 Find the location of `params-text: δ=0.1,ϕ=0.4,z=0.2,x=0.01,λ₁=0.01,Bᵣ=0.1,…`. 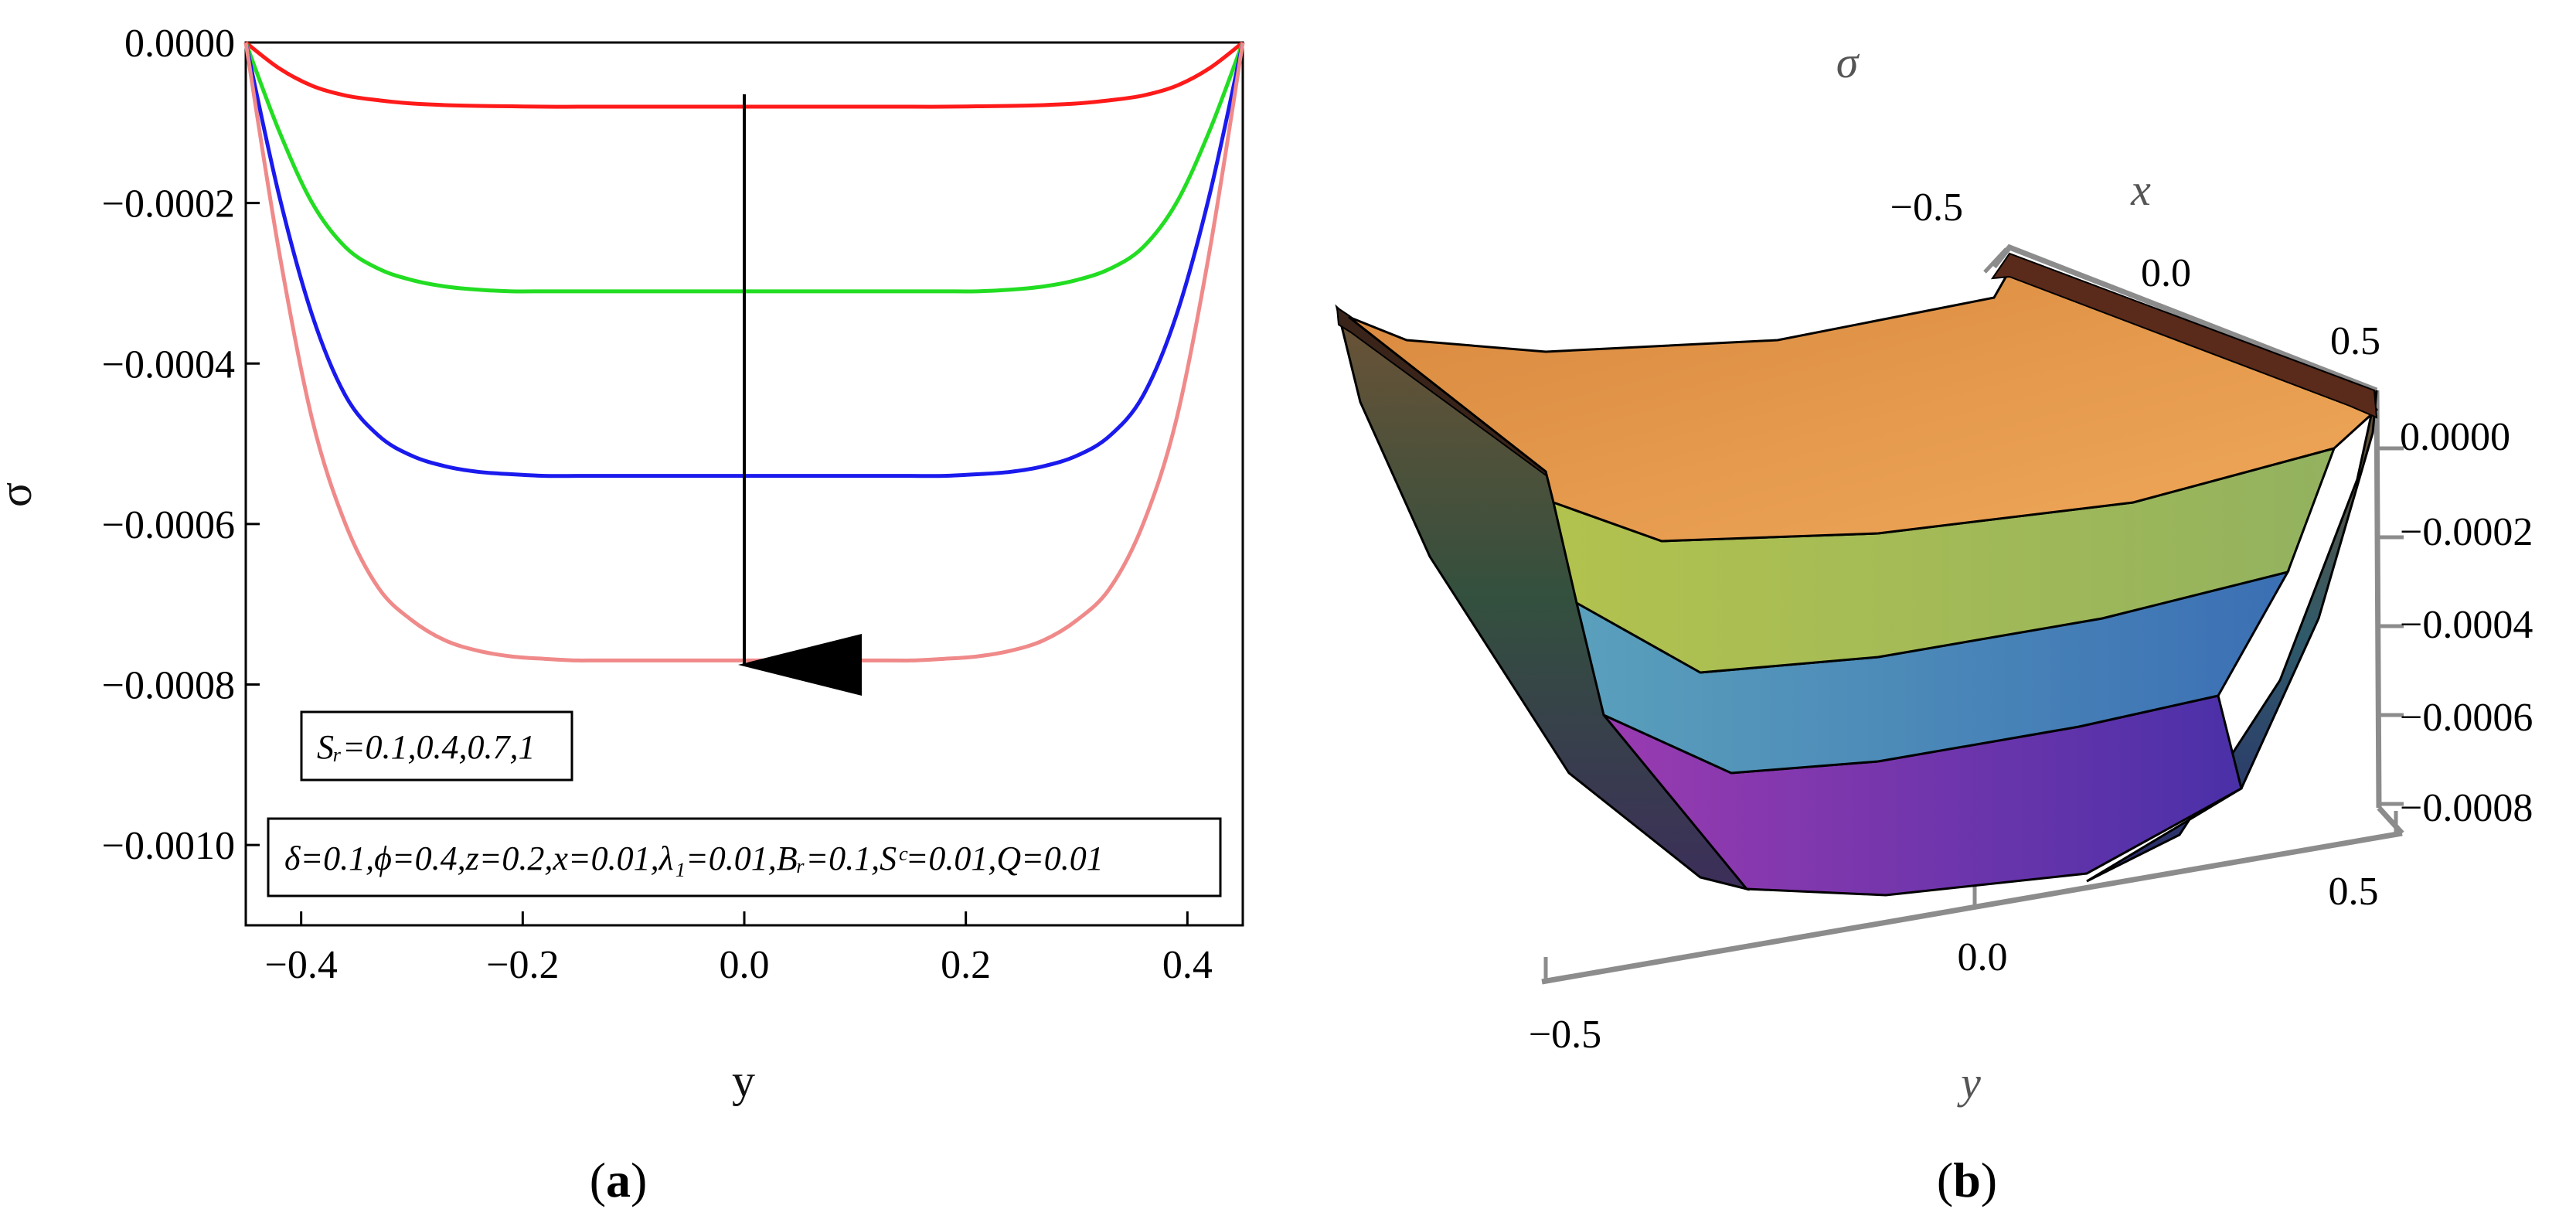

params-text: δ=0.1,ϕ=0.4,z=0.2,x=0.01,λ₁=0.01,Bᵣ=0.1,… is located at coordinates (694, 858).